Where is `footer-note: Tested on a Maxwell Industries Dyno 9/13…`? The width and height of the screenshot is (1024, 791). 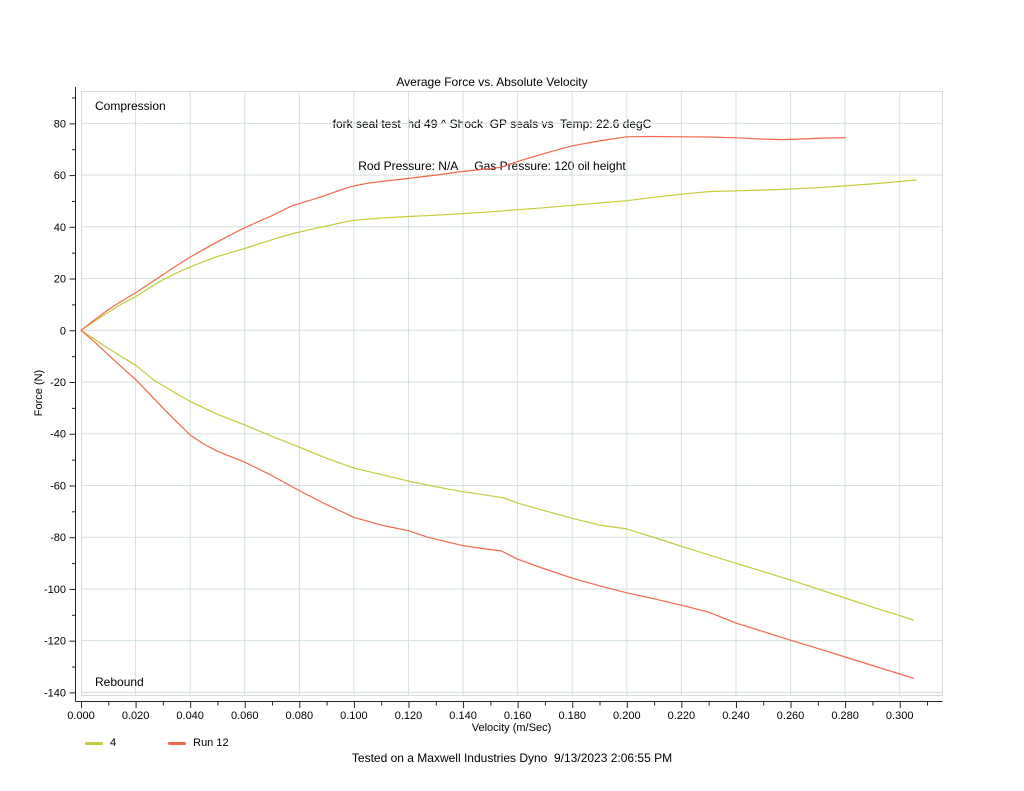
footer-note: Tested on a Maxwell Industries Dyno 9/13… is located at coordinates (512, 758).